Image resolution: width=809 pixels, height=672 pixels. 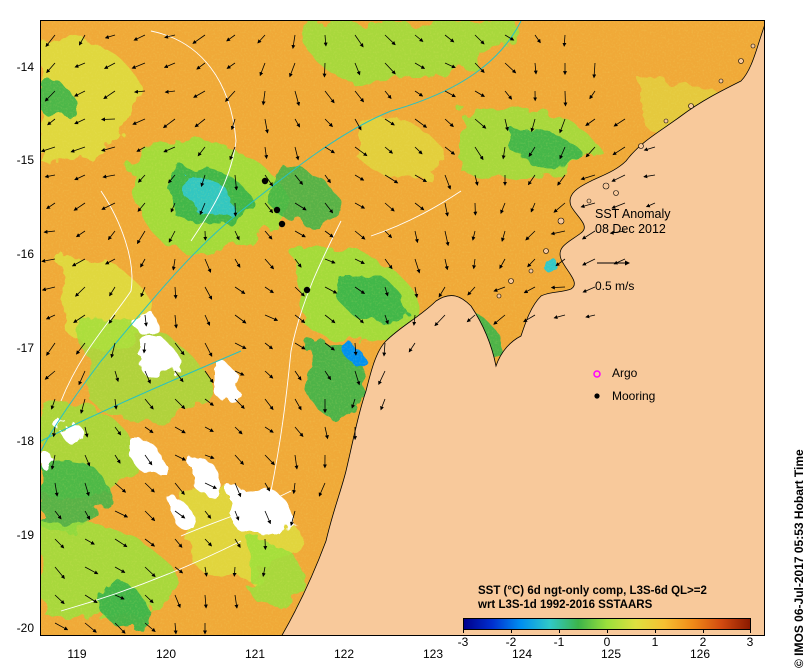 I want to click on lon-label: 121, so click(x=255, y=654).